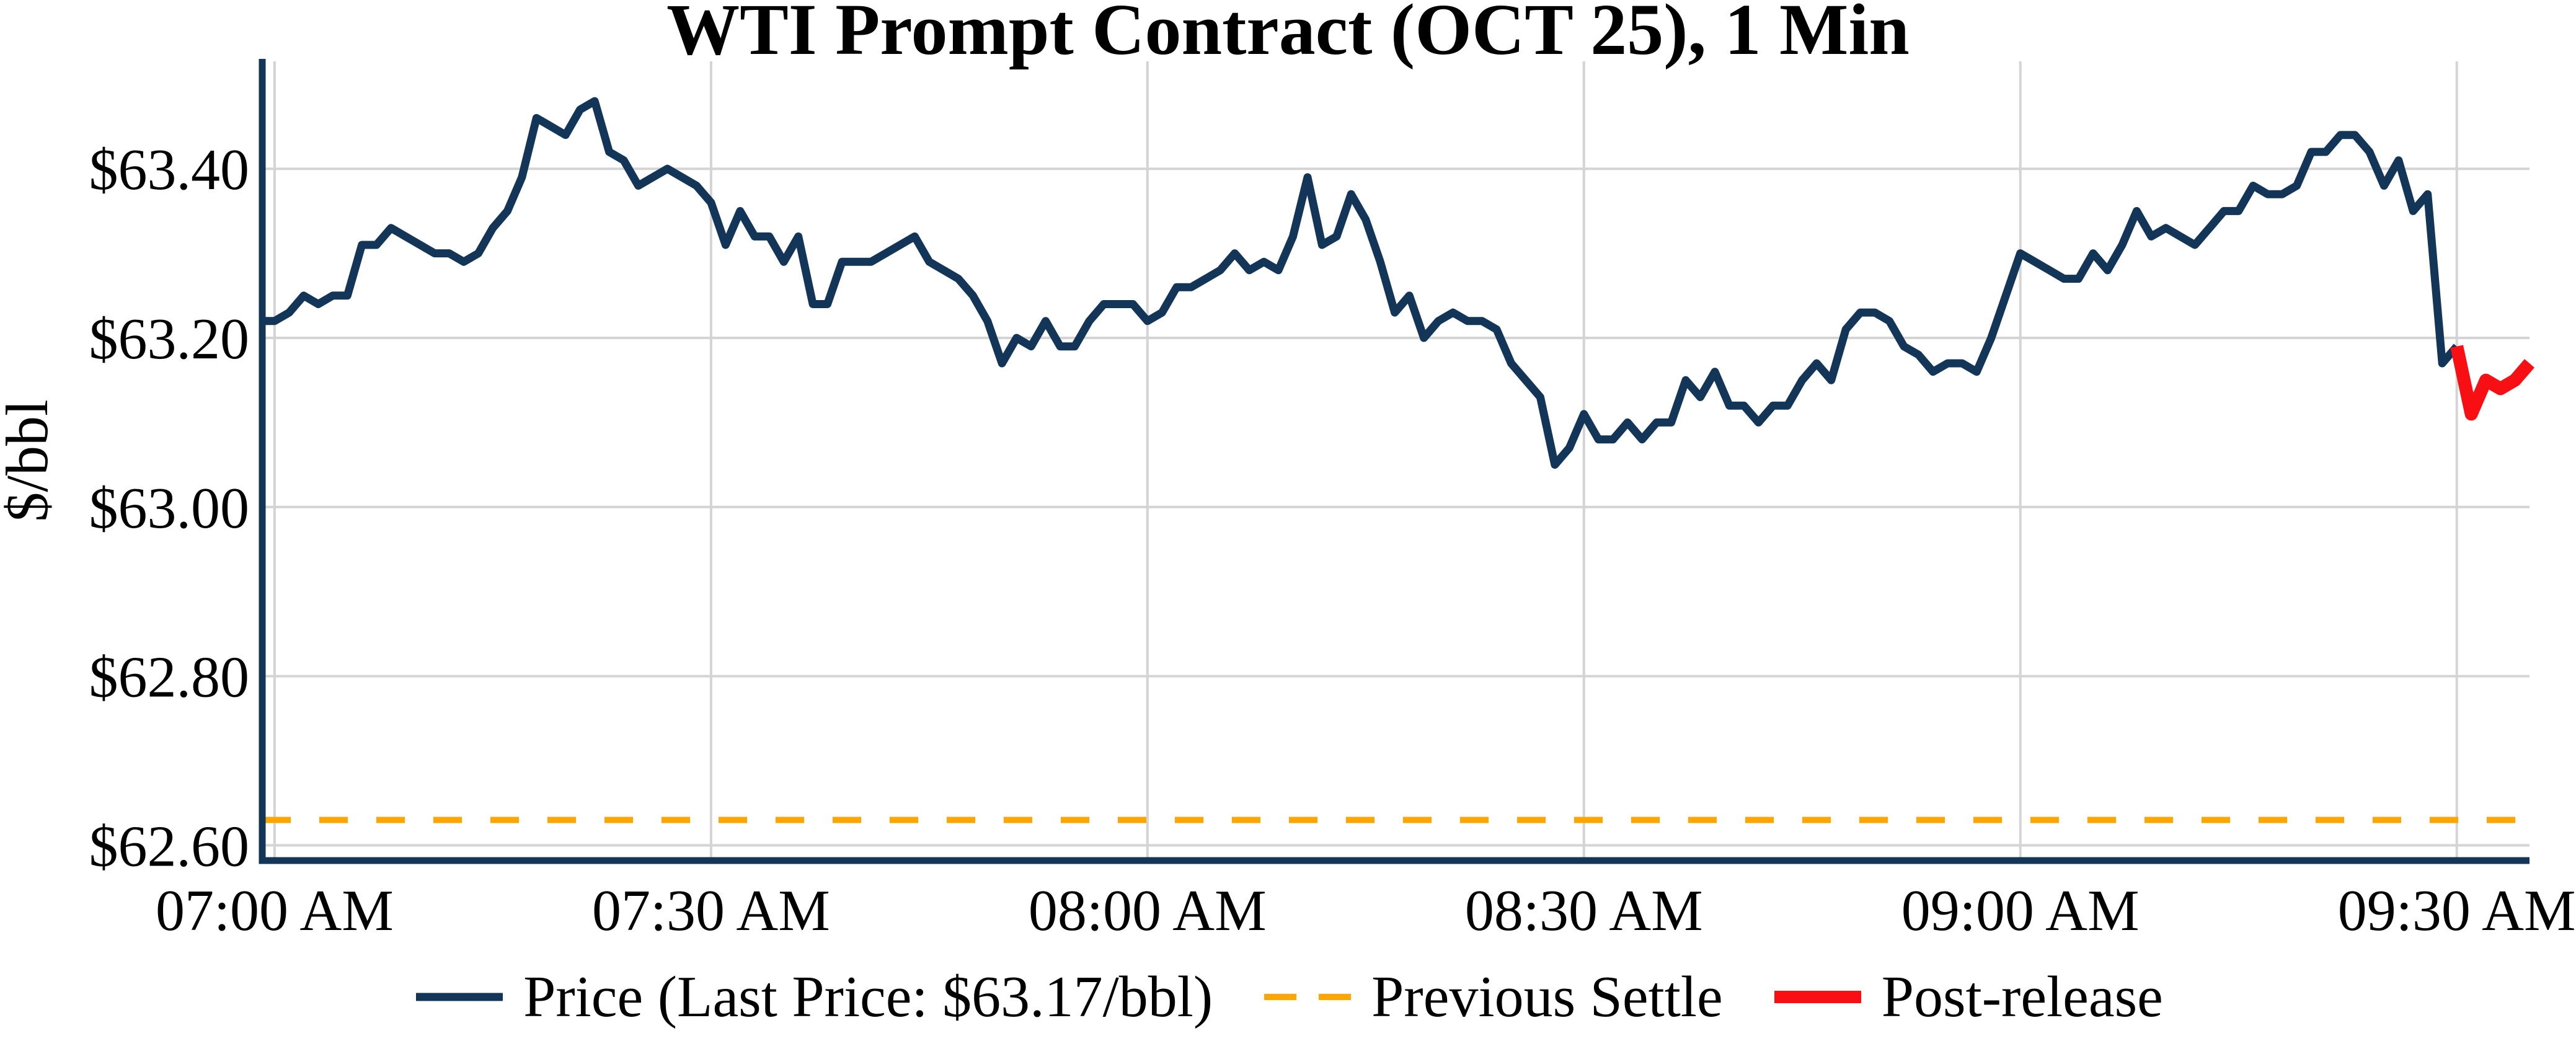  What do you see at coordinates (170, 677) in the screenshot?
I see `y-tick-label: $62.80` at bounding box center [170, 677].